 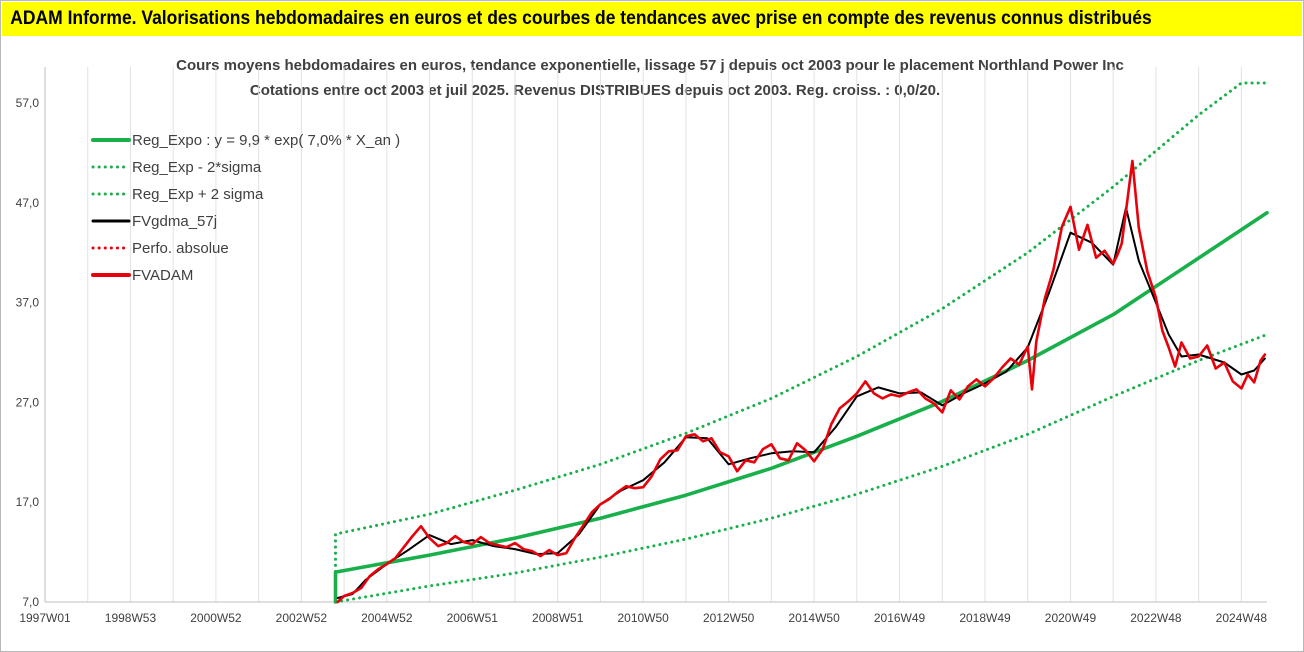 What do you see at coordinates (473, 618) in the screenshot?
I see `x-tick-label: 2006W51` at bounding box center [473, 618].